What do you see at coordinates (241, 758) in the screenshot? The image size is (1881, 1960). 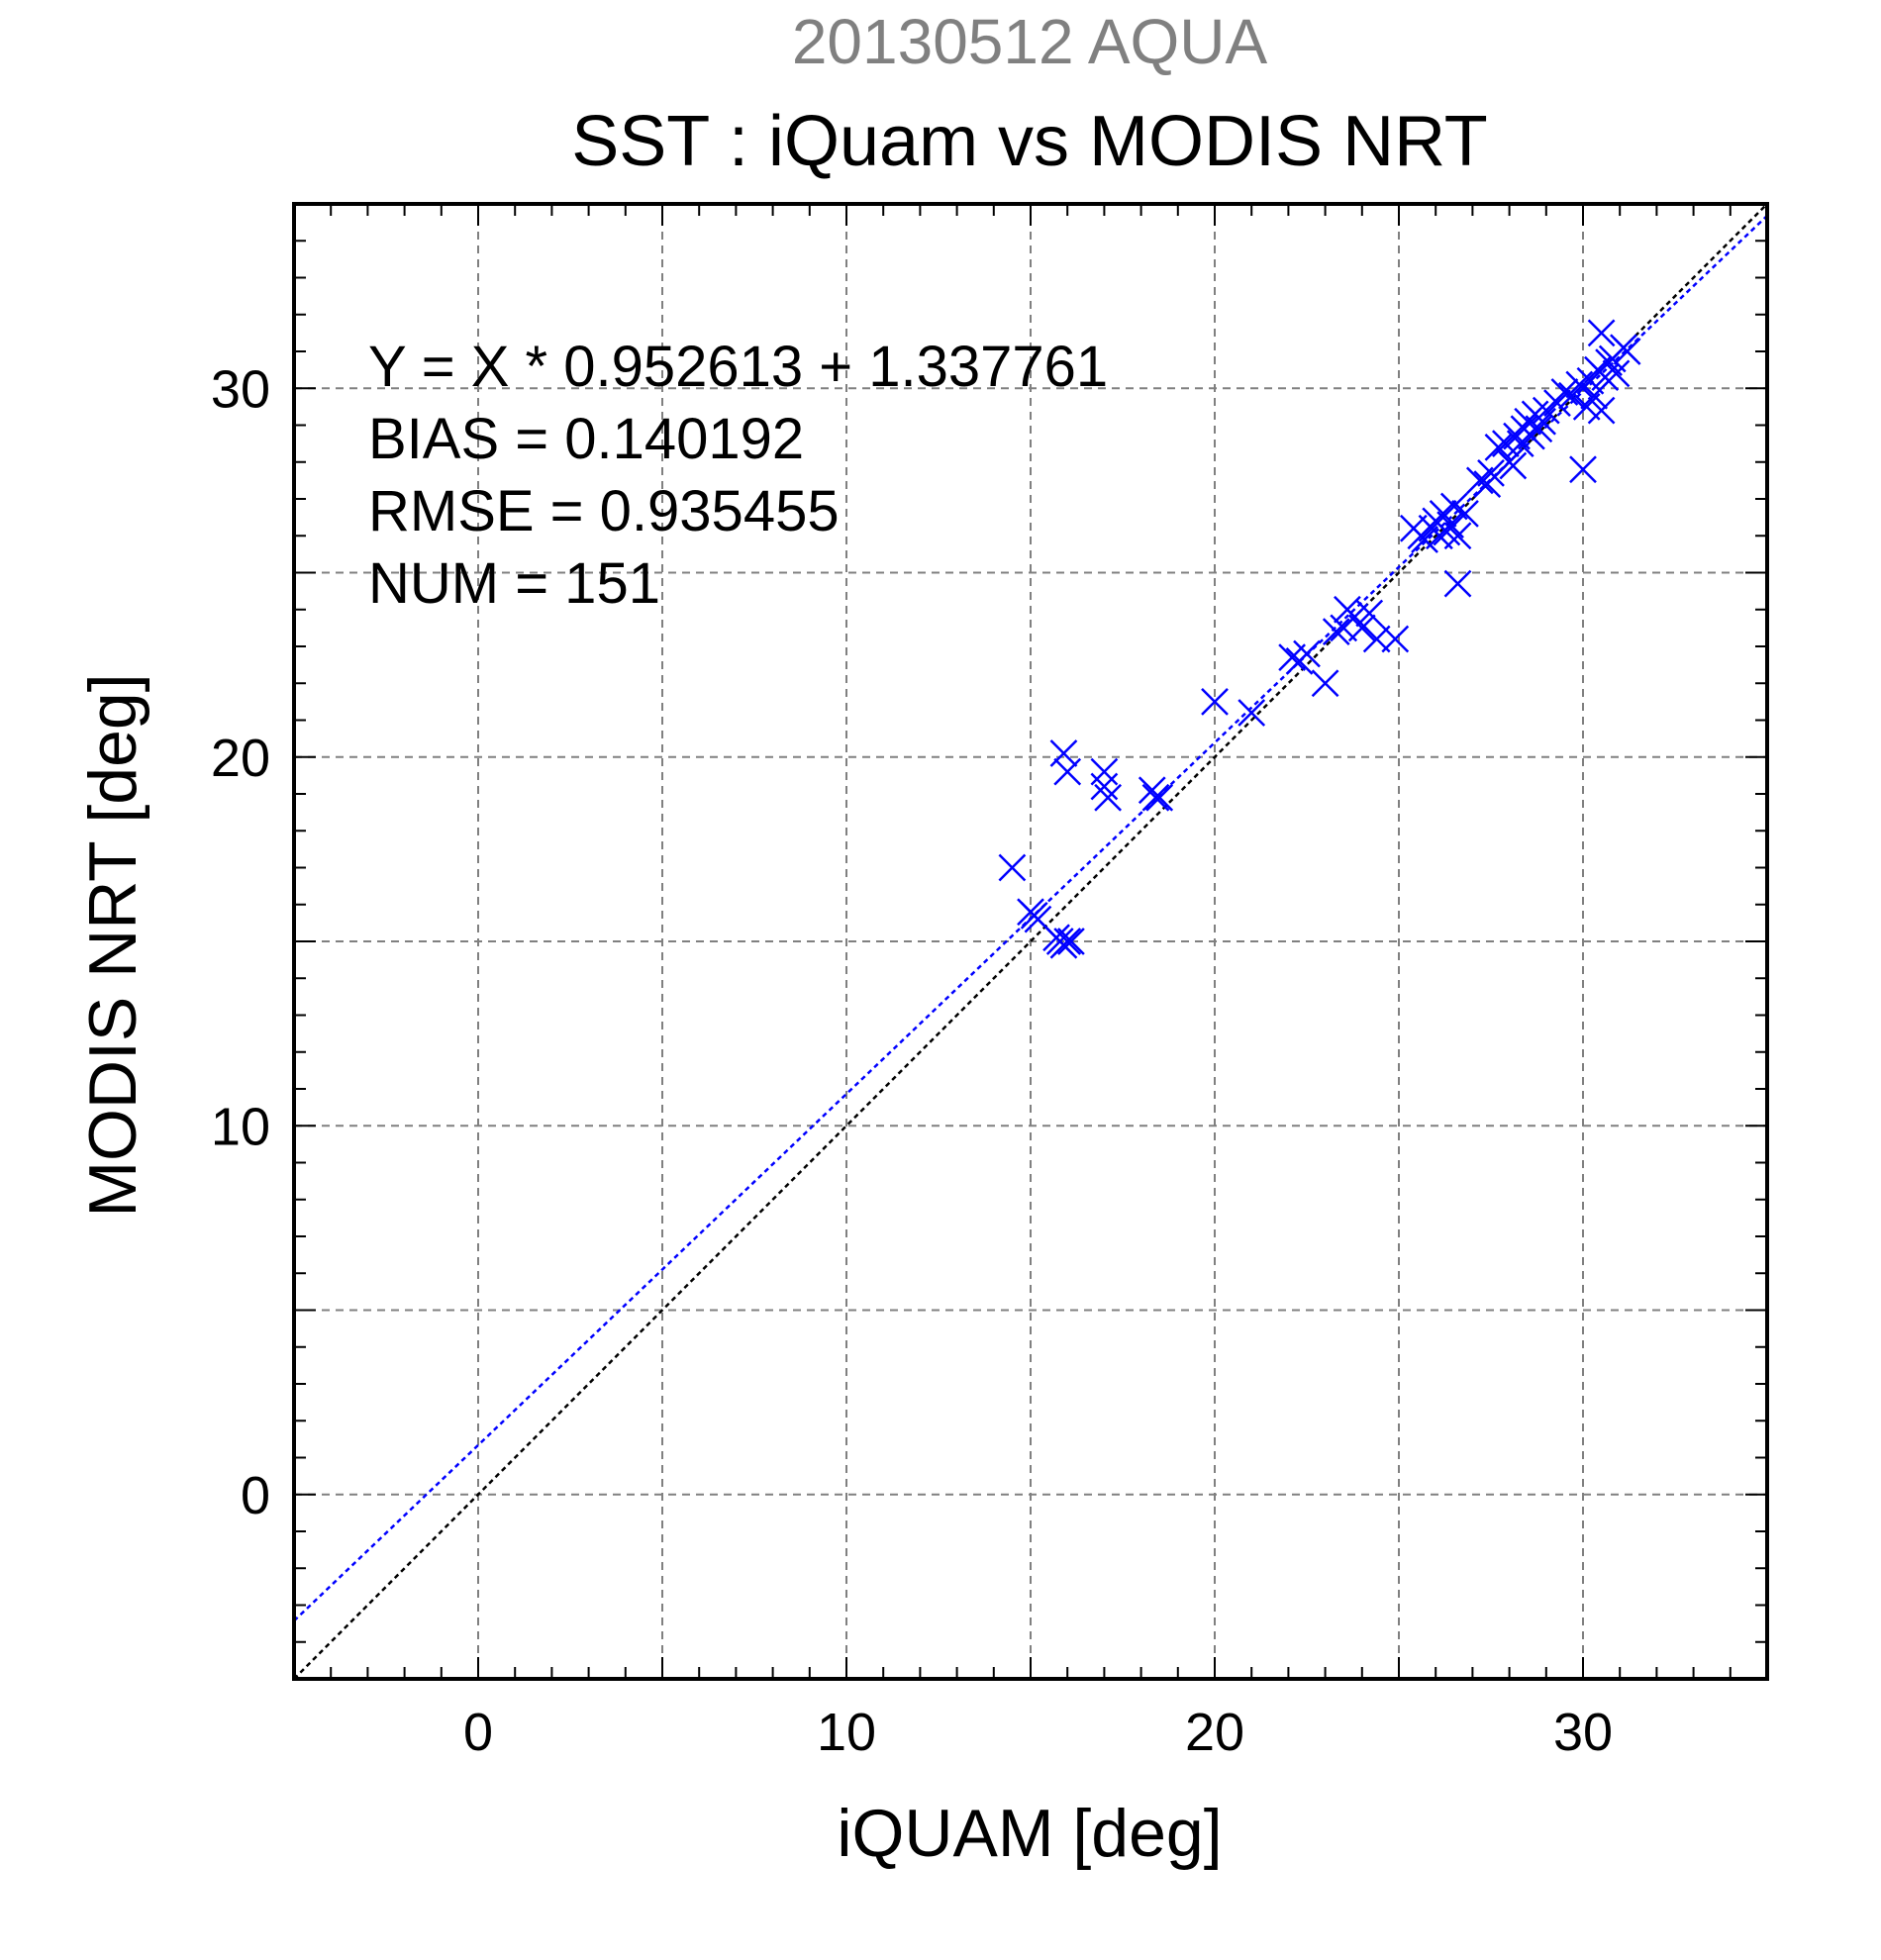 I see `y-tick-label: 20` at bounding box center [241, 758].